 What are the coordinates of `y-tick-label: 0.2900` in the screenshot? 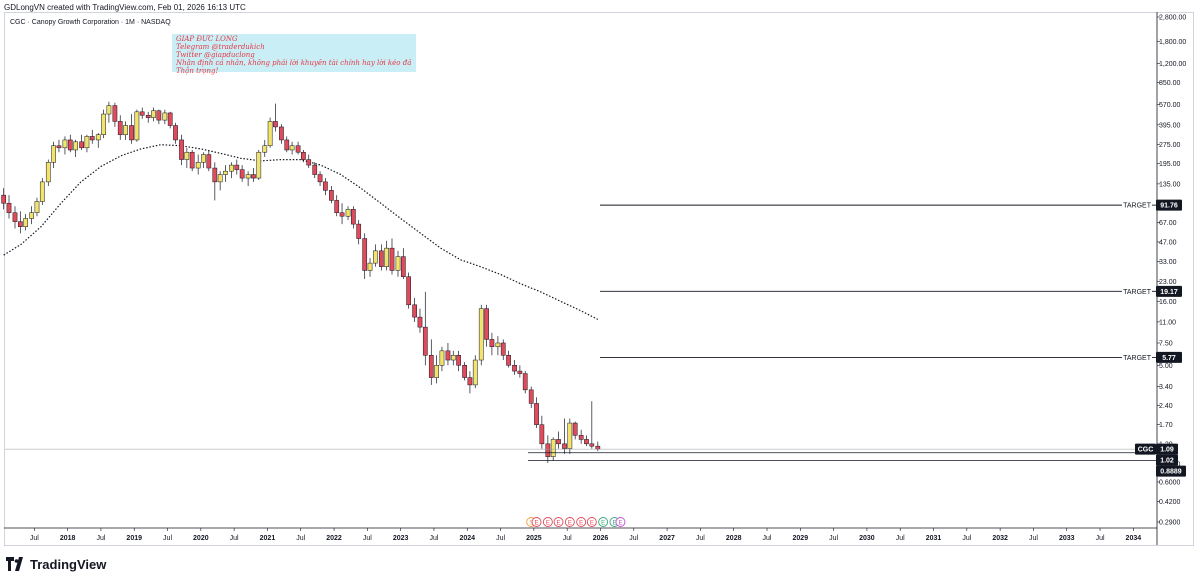 It's located at (1170, 523).